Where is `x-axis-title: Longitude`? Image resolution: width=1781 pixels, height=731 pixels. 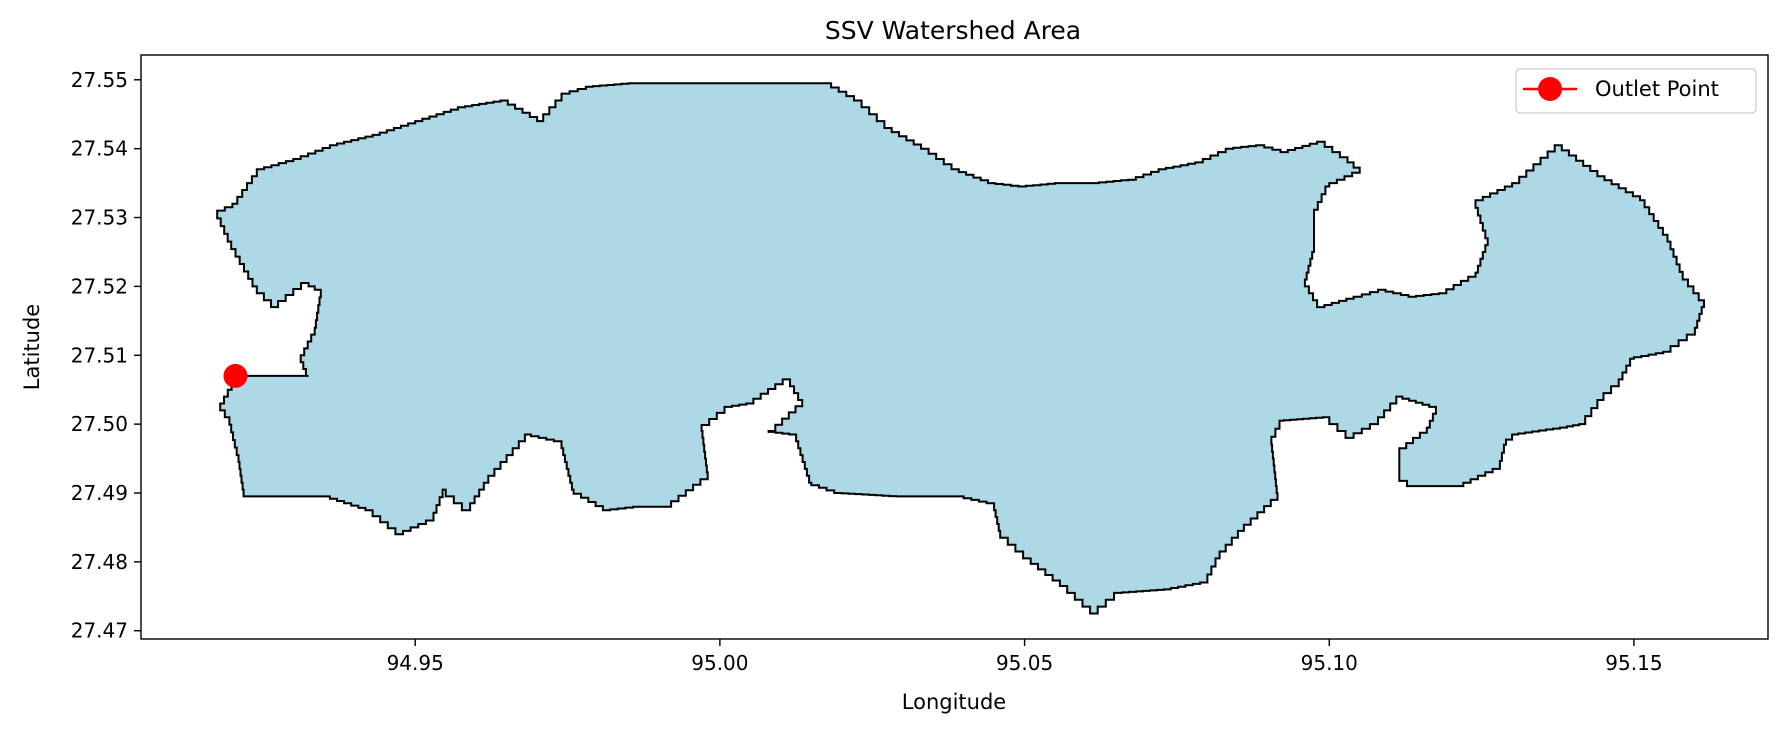 x-axis-title: Longitude is located at coordinates (954, 702).